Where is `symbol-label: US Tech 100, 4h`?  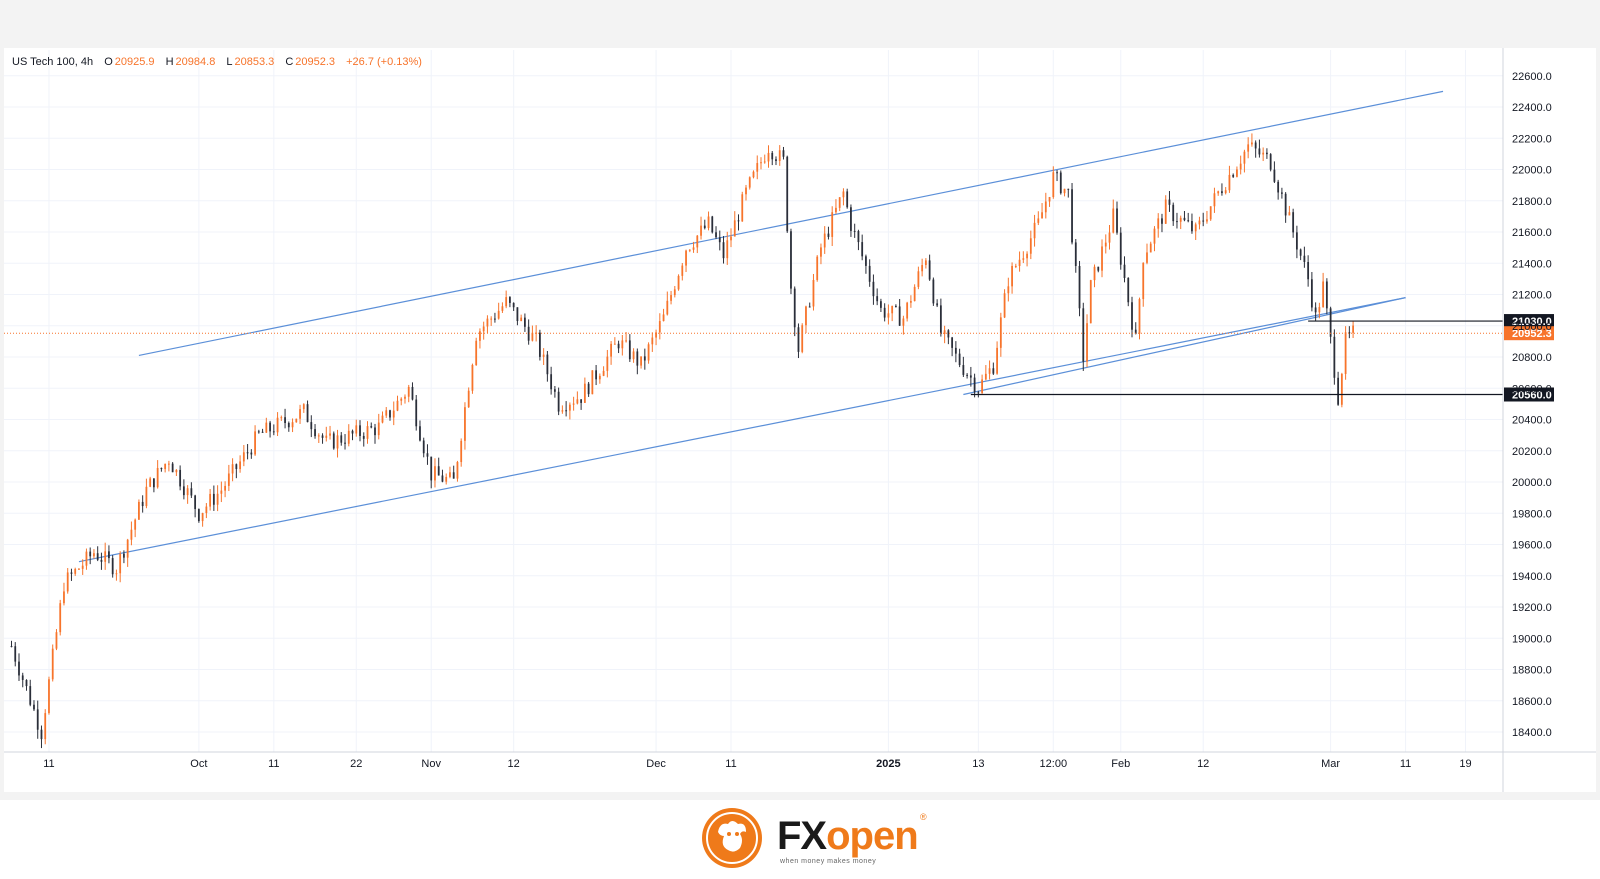 symbol-label: US Tech 100, 4h is located at coordinates (53, 62).